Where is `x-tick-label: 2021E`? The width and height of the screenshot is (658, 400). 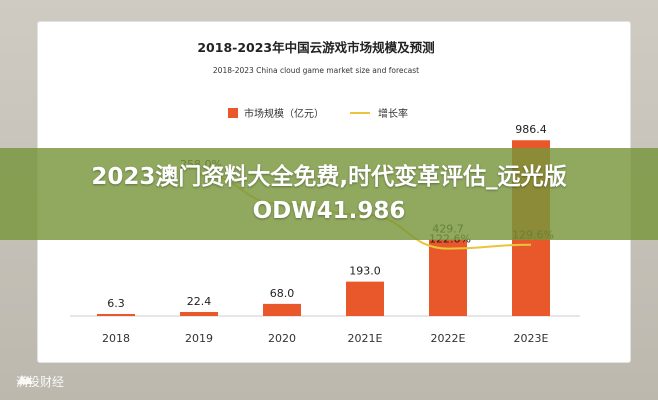 x-tick-label: 2021E is located at coordinates (365, 338).